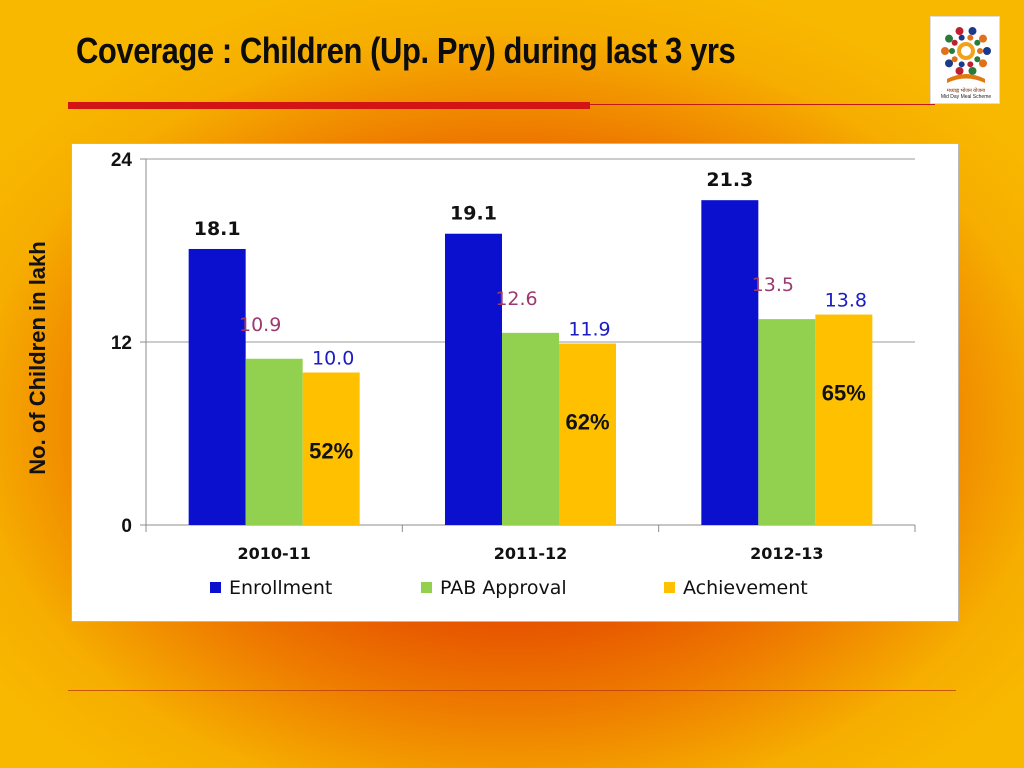 This screenshot has width=1024, height=768. Describe the element at coordinates (729, 180) in the screenshot. I see `data-label: 21.3` at that location.